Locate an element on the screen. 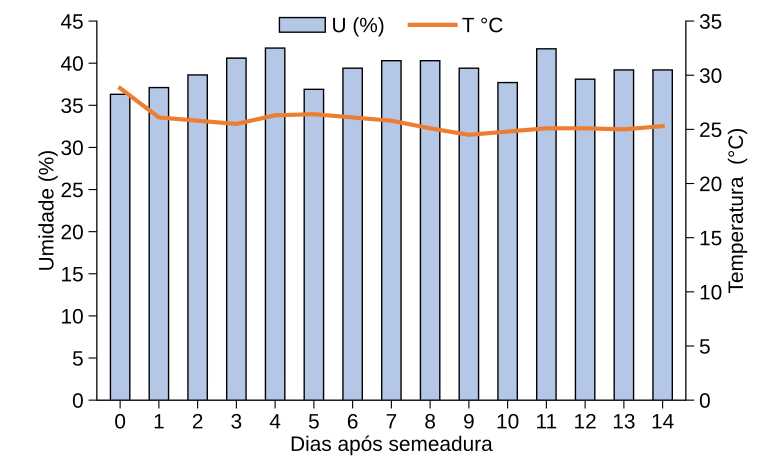 This screenshot has width=775, height=468. x-tick-label: 1 is located at coordinates (159, 421).